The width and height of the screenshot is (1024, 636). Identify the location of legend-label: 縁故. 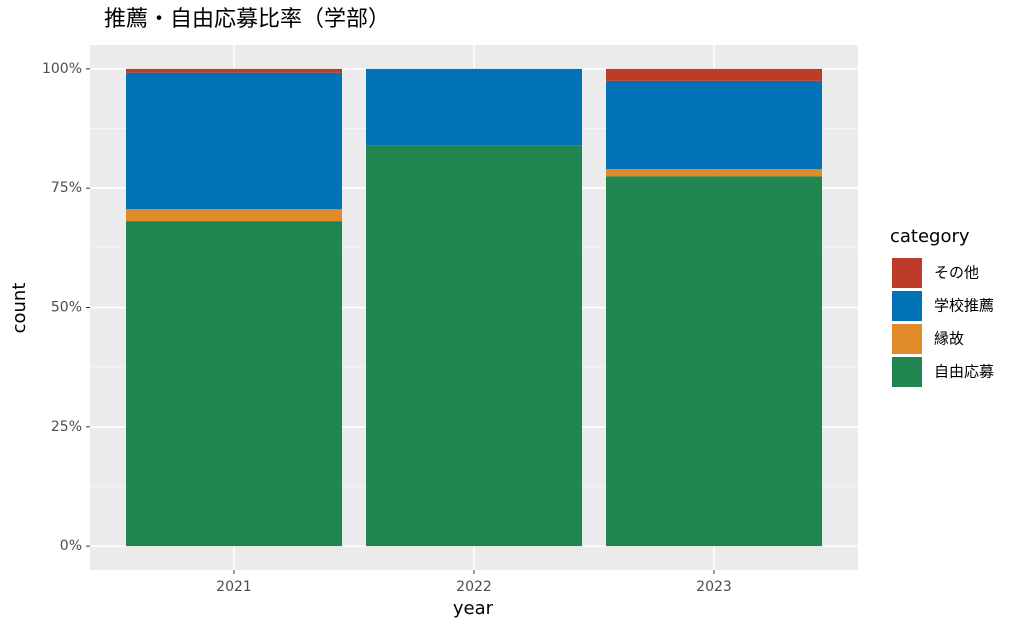
(949, 339).